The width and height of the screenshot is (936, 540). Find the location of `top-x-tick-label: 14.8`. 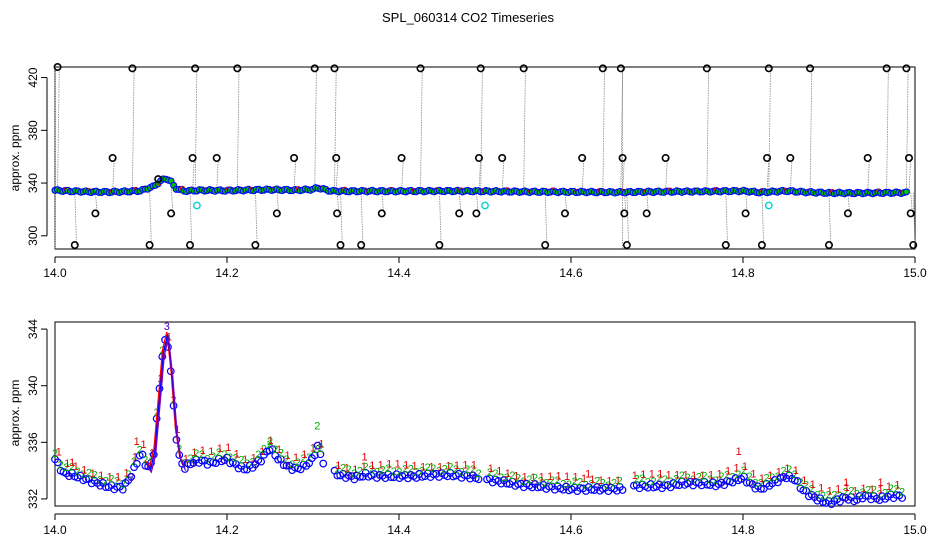

top-x-tick-label: 14.8 is located at coordinates (743, 273).